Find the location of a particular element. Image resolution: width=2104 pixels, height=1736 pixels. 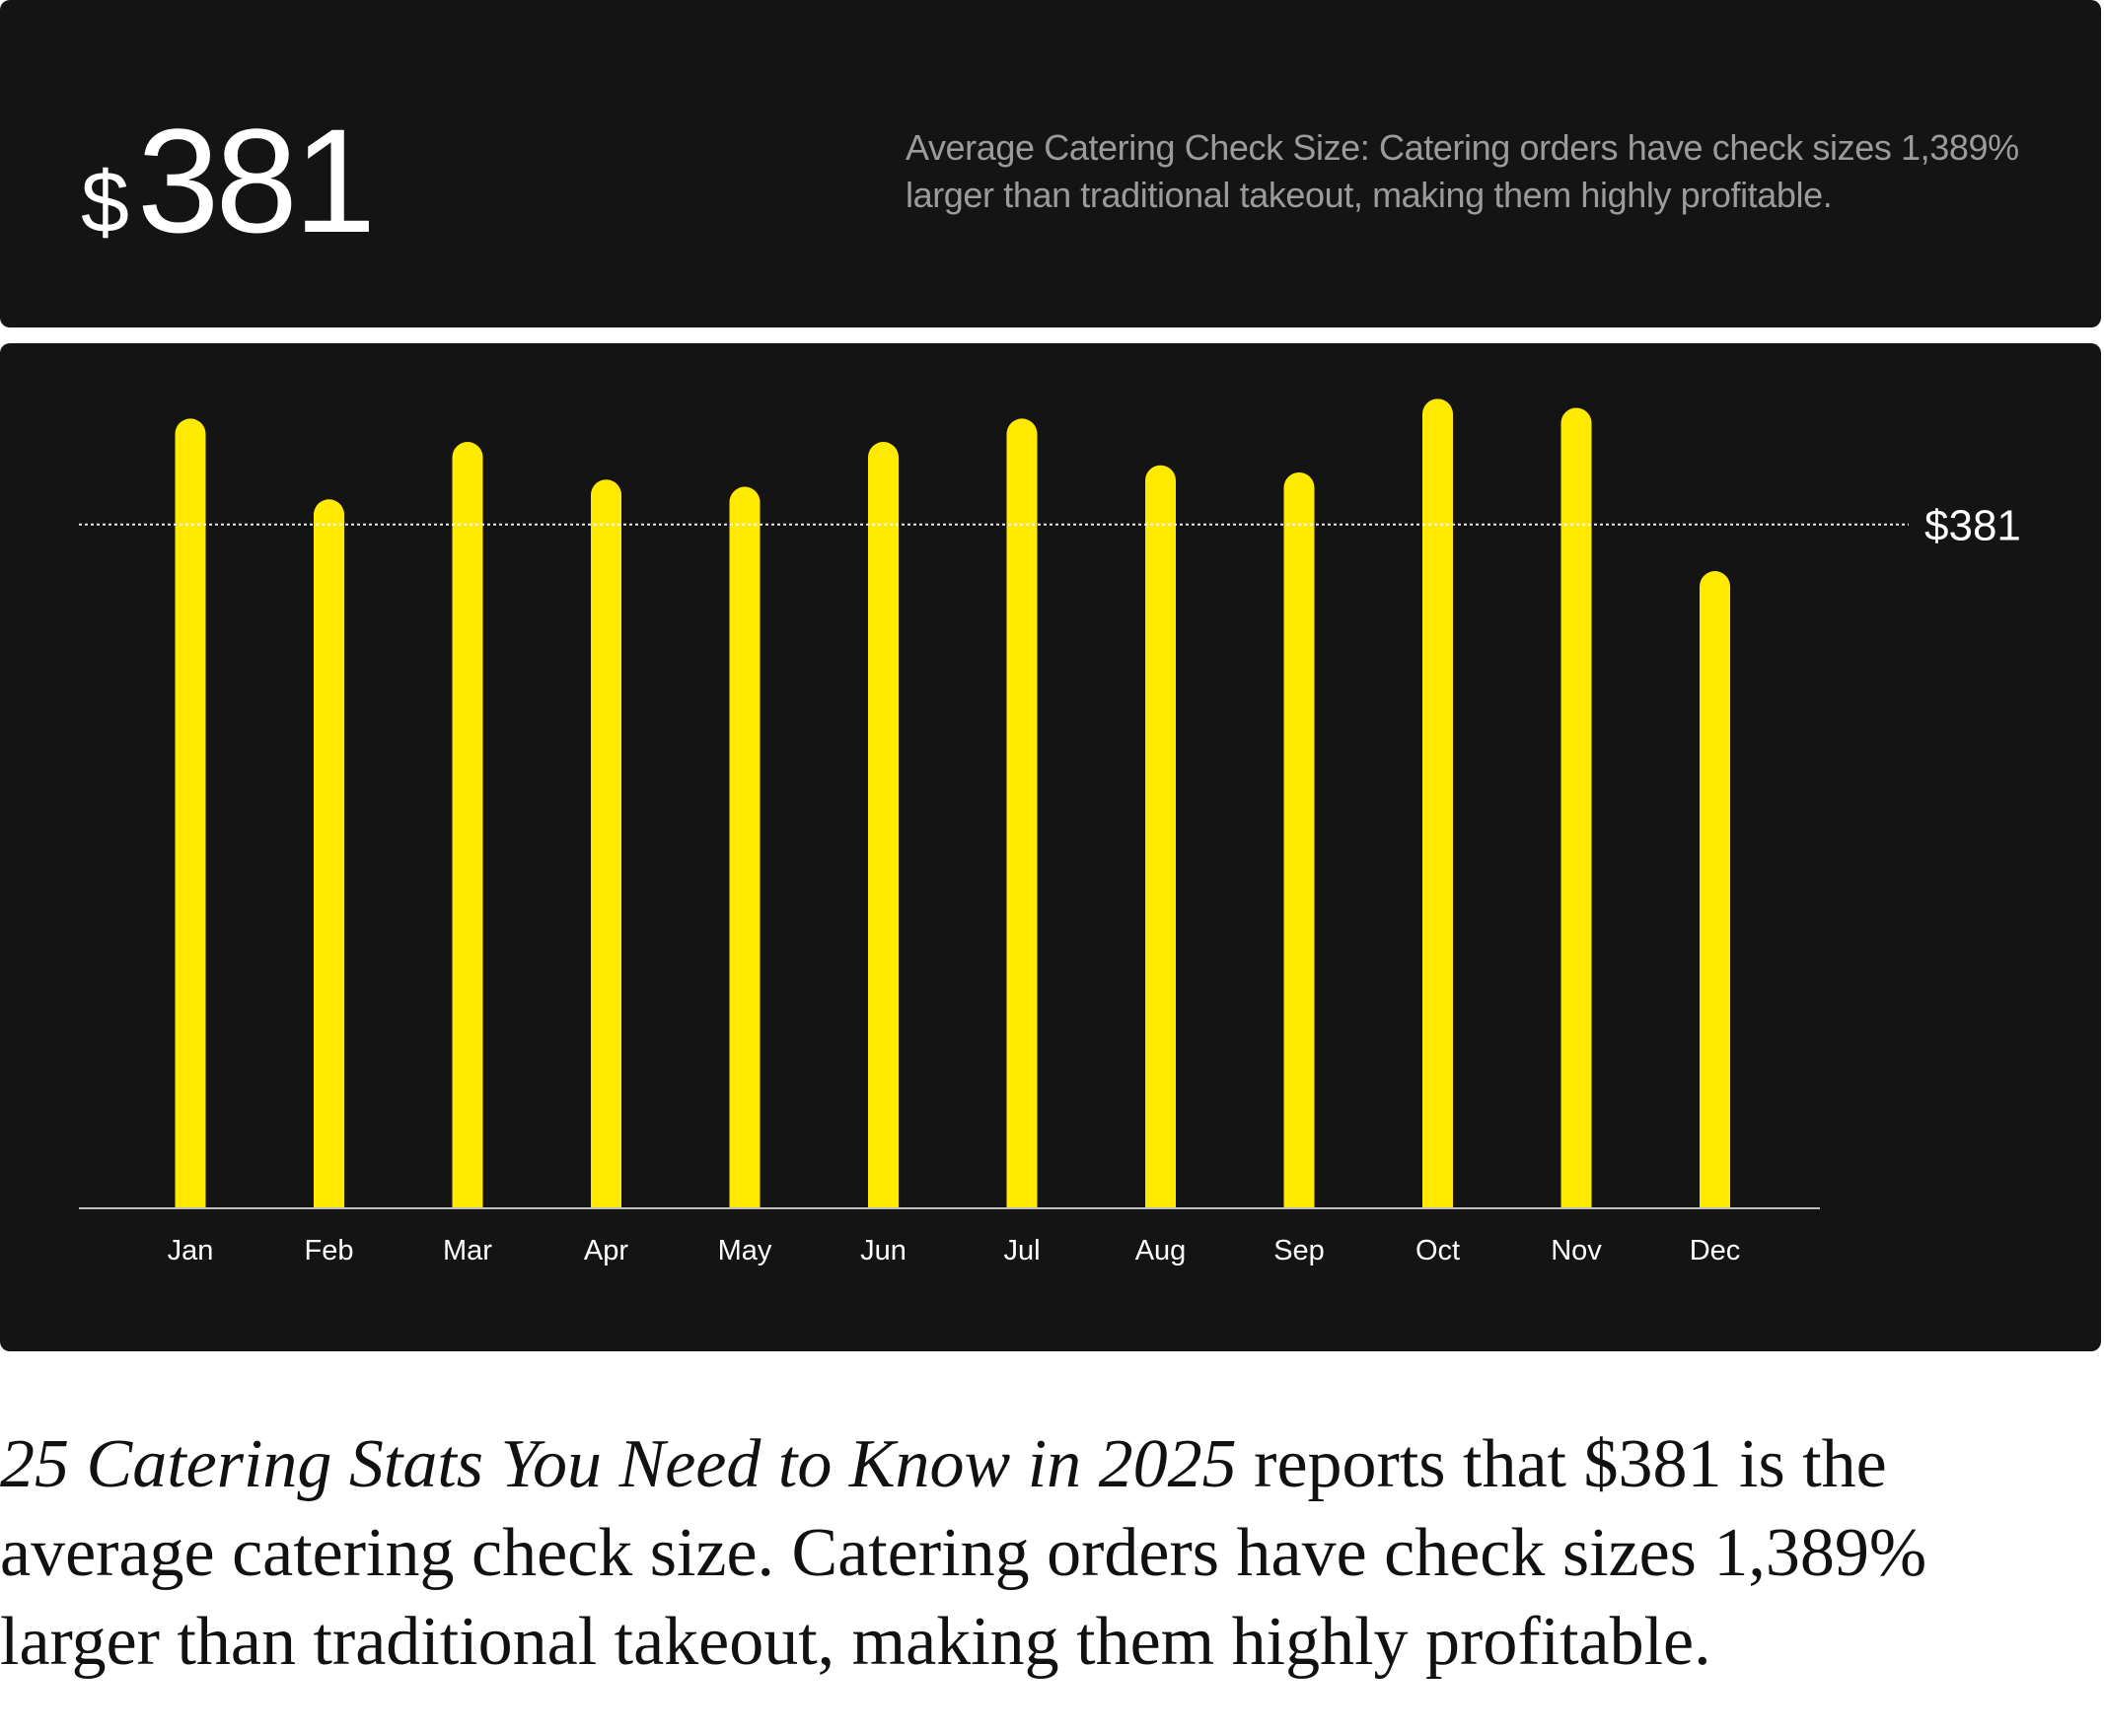

big-stat: $381 is located at coordinates (228, 180).